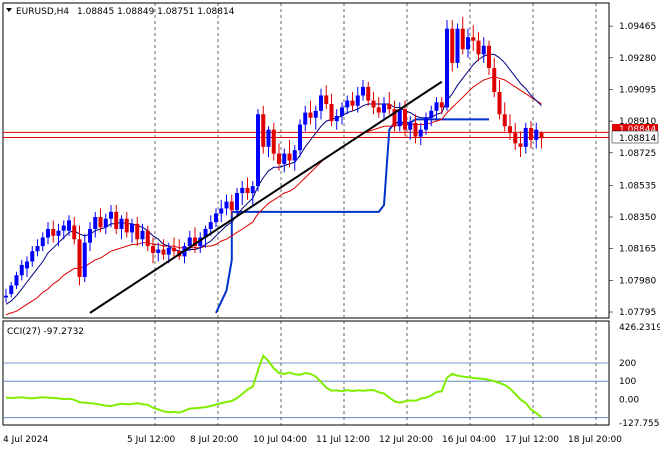 The width and height of the screenshot is (660, 450). I want to click on price-tag-hidden-bg, so click(635, 129).